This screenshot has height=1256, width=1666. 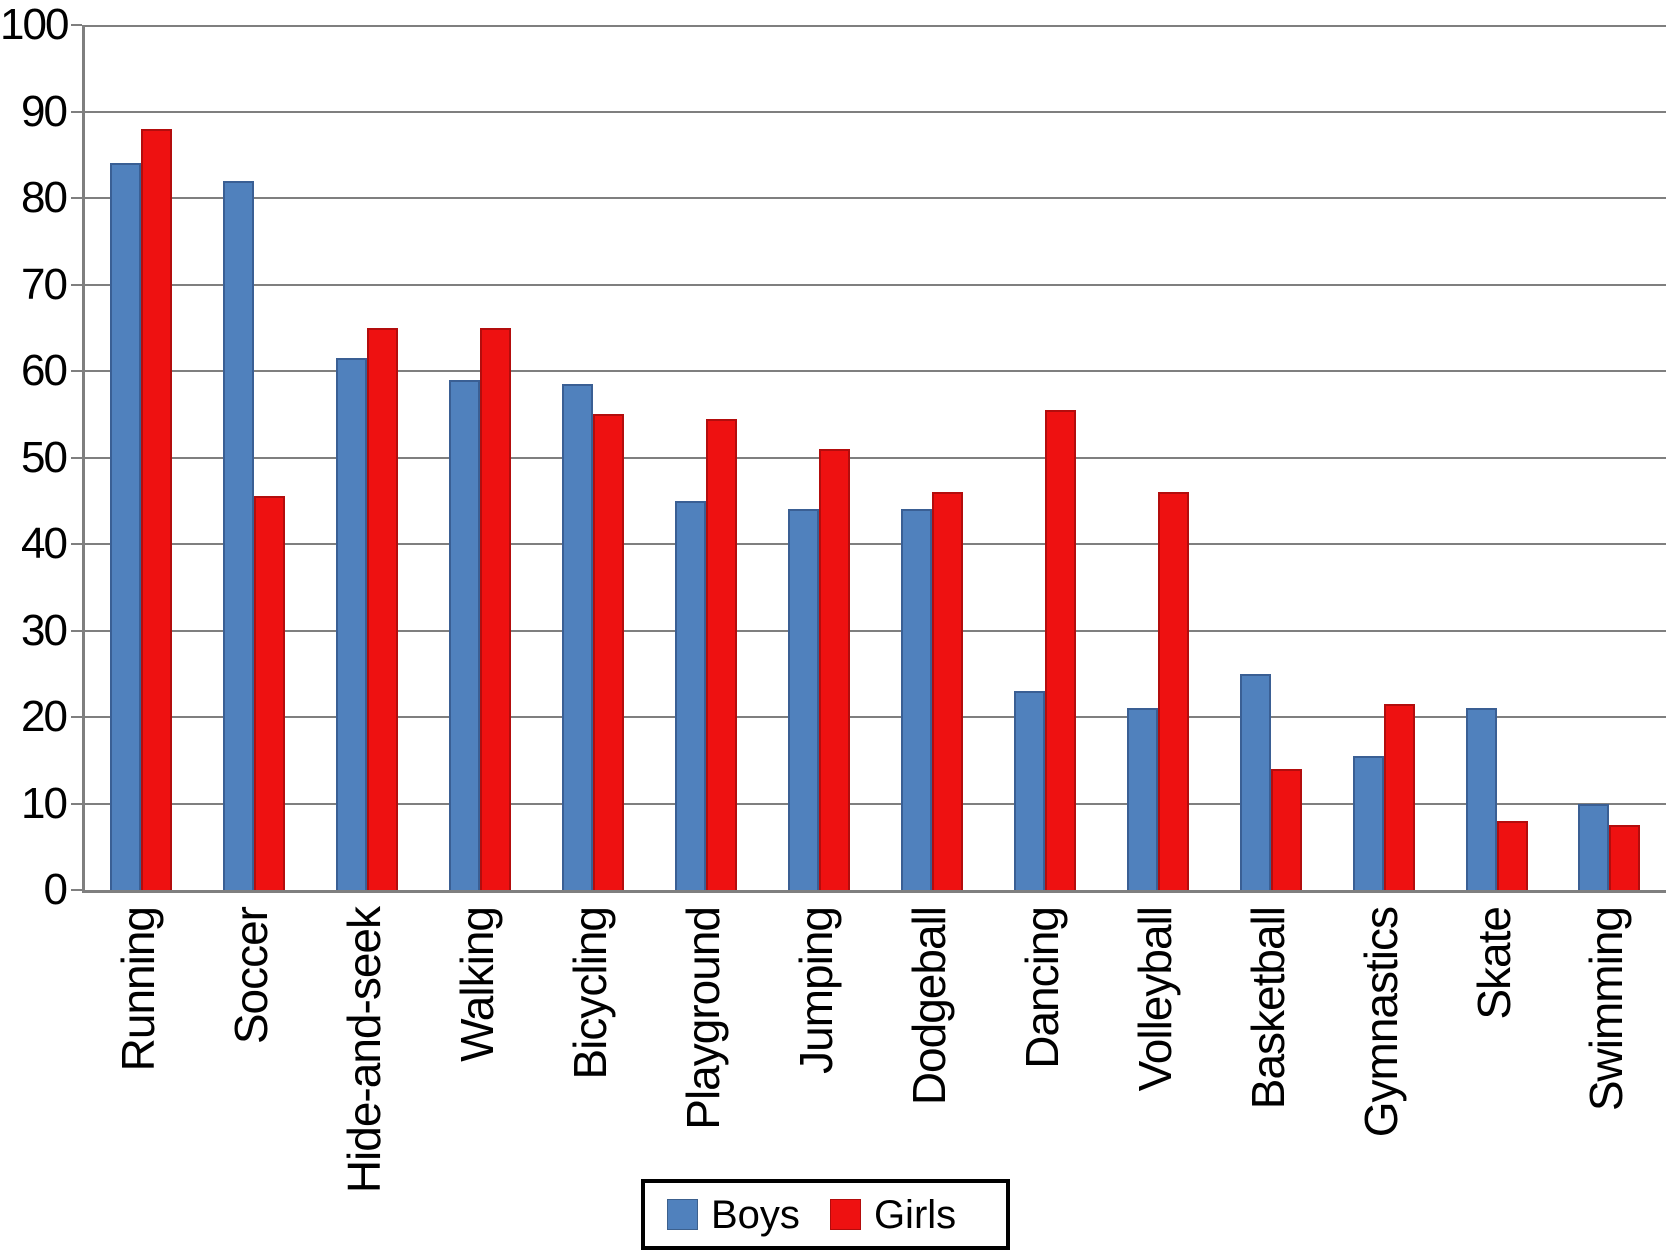 I want to click on bar-skate-girls, so click(x=1512, y=855).